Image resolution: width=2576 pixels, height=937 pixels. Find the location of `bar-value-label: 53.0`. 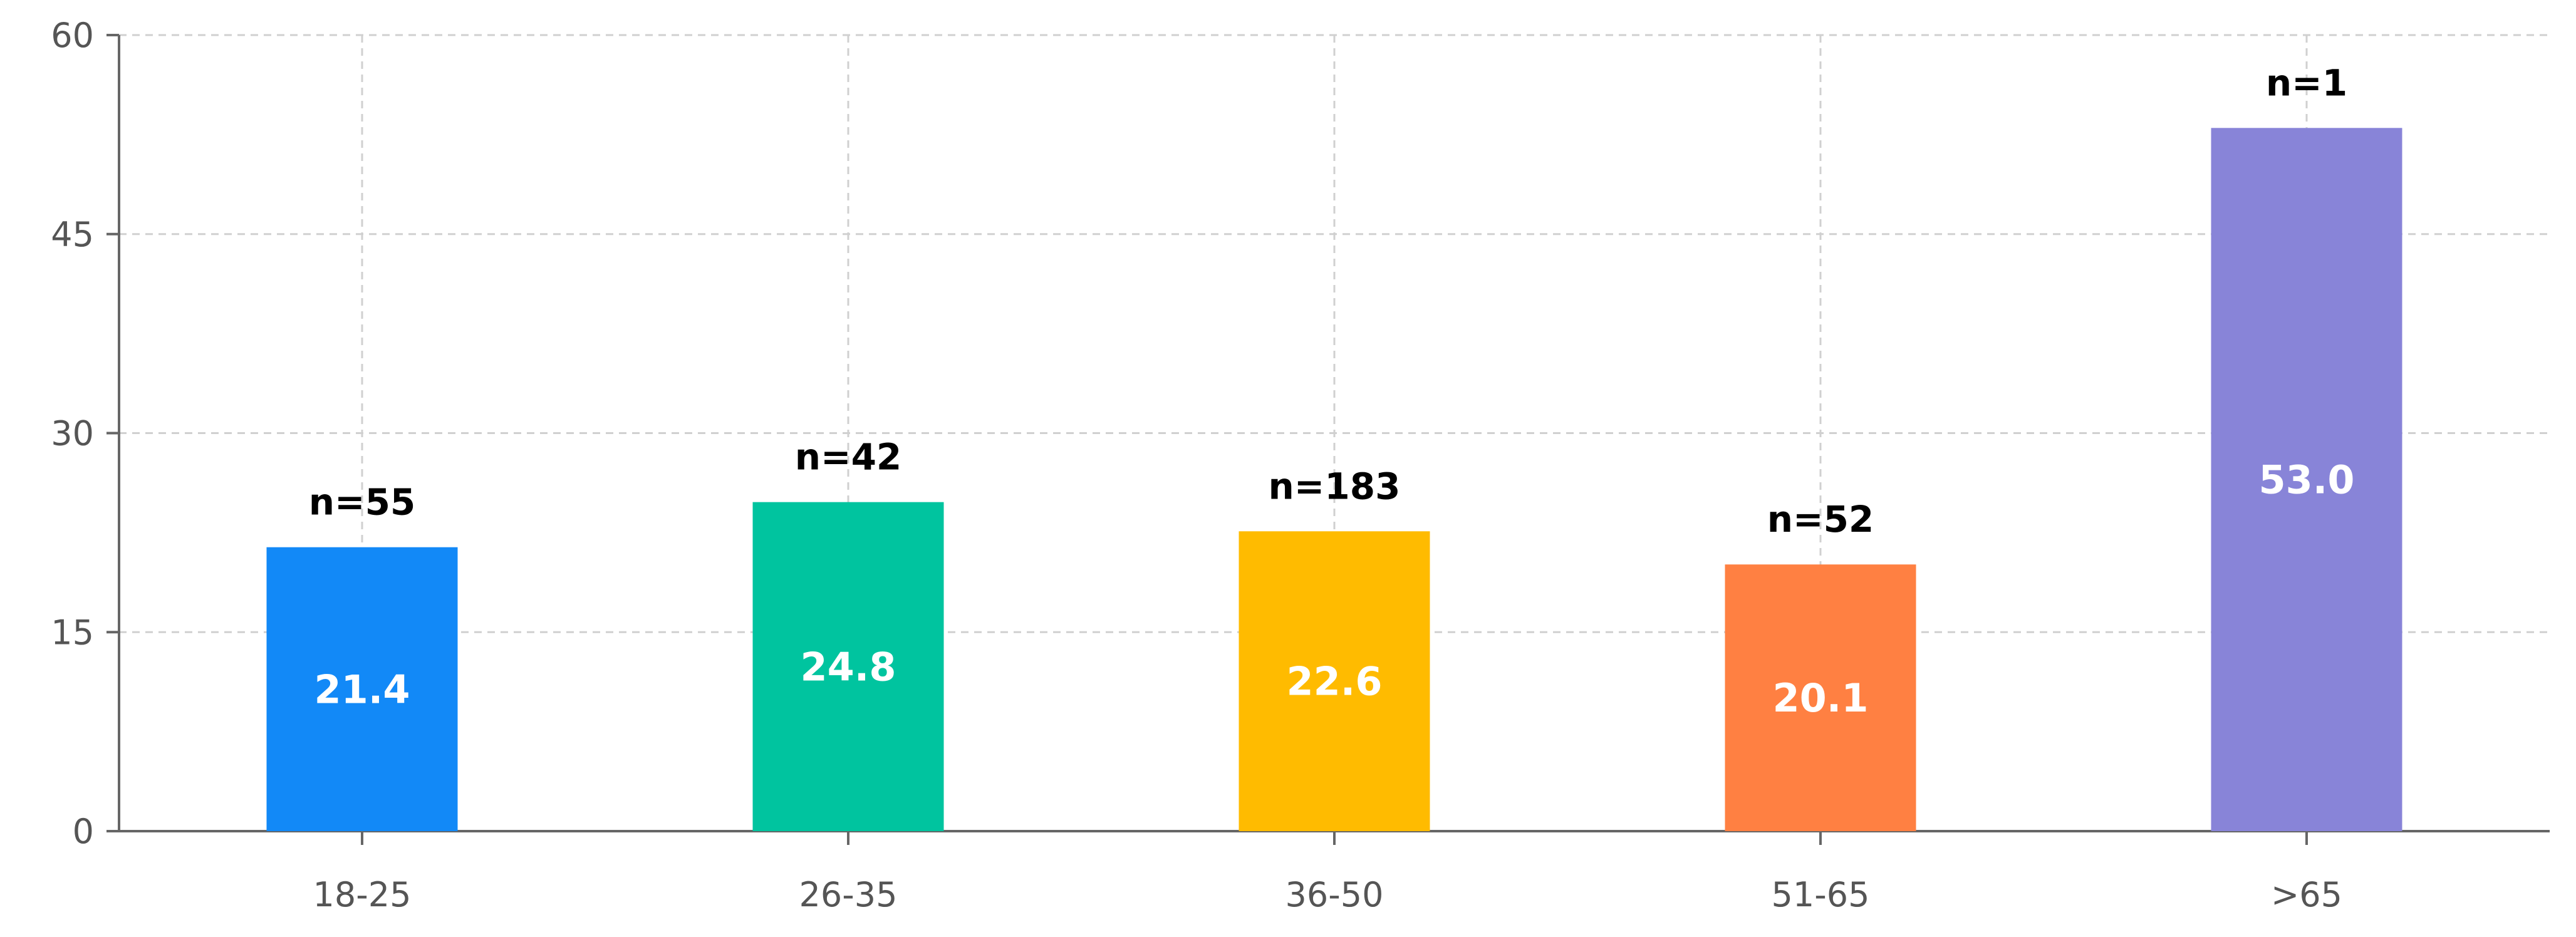

bar-value-label: 53.0 is located at coordinates (2307, 480).